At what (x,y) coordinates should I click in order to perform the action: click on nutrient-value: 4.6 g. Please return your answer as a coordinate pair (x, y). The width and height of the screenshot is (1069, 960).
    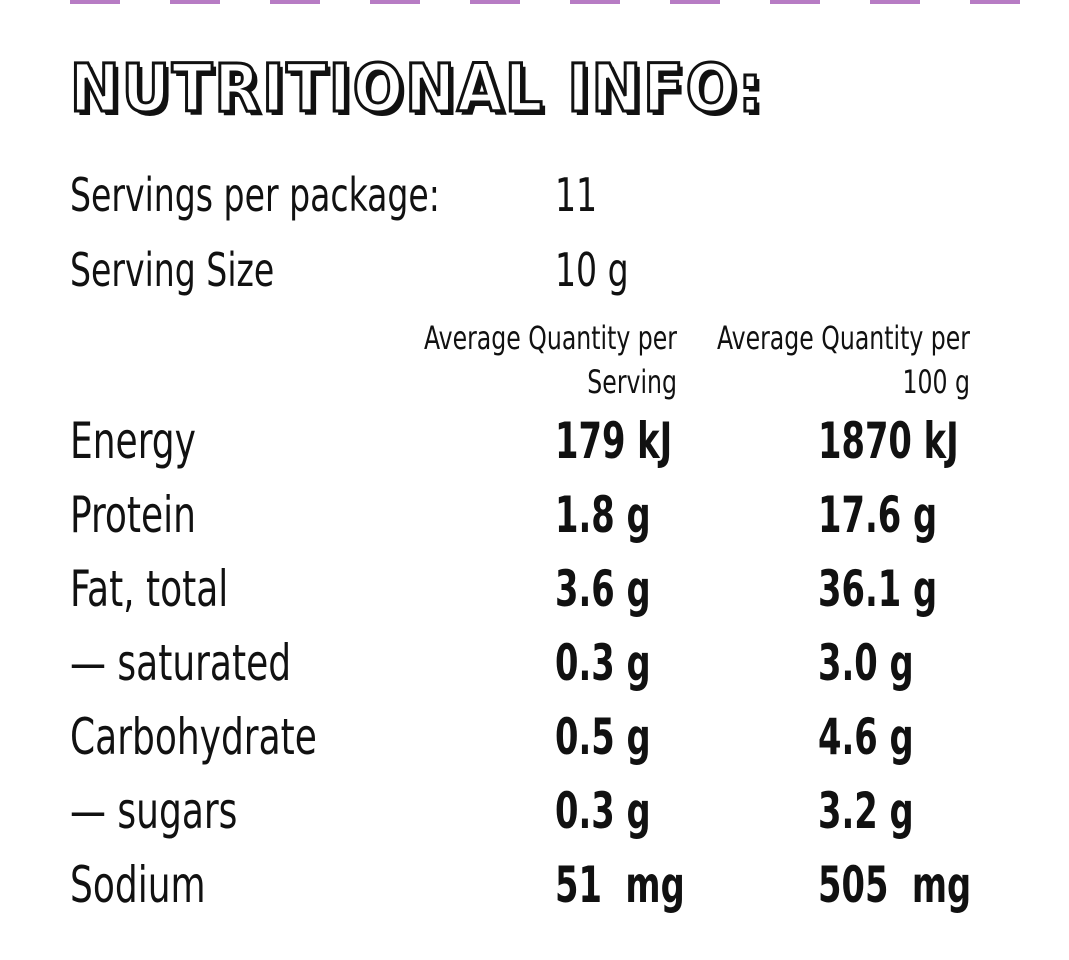
    Looking at the image, I should click on (866, 737).